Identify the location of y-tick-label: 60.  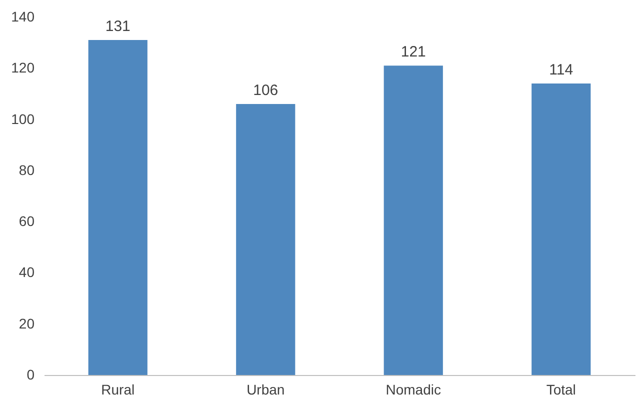
(26, 221).